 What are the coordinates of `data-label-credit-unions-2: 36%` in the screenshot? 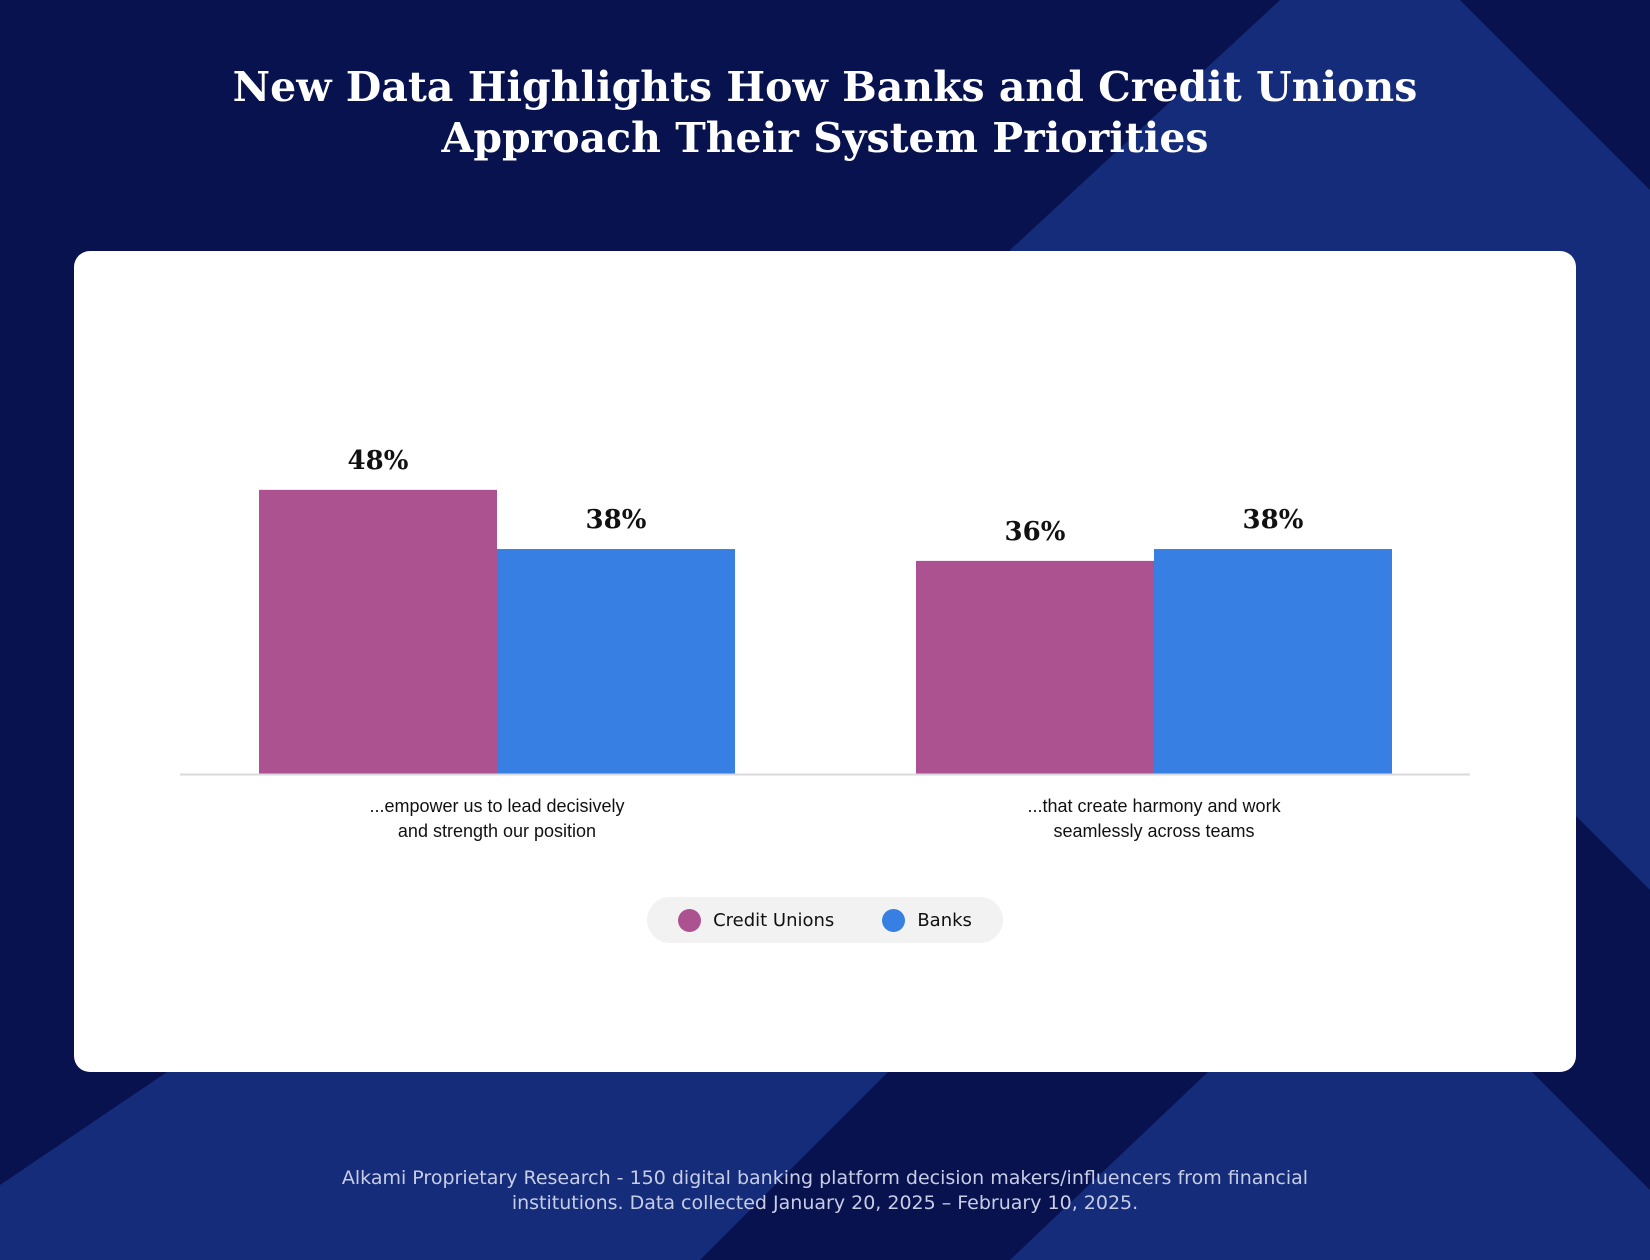 It's located at (1035, 532).